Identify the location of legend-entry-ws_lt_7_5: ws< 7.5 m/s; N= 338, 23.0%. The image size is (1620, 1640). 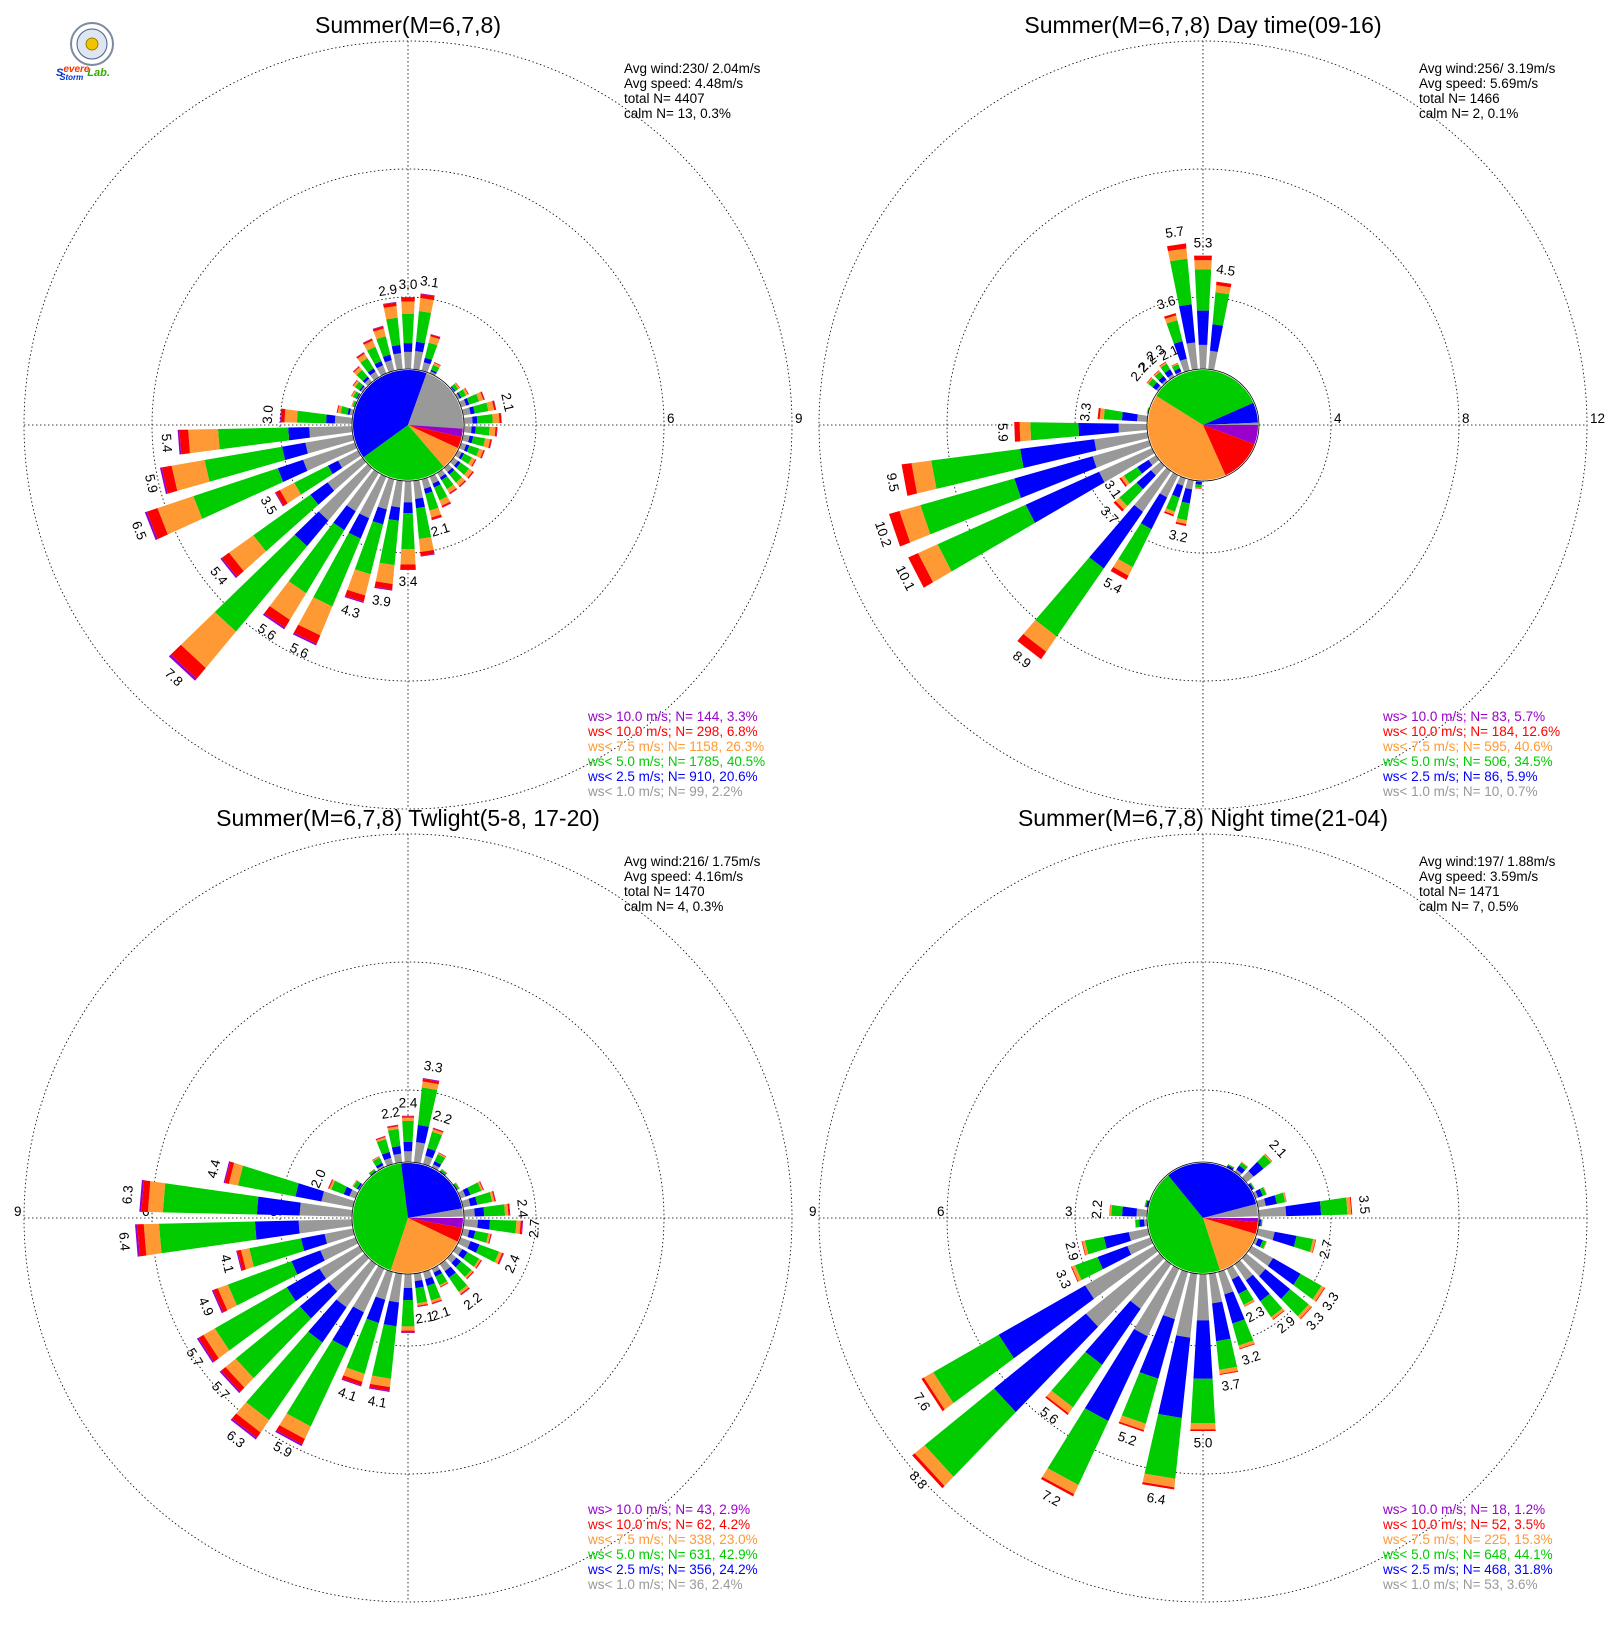
(672, 1539).